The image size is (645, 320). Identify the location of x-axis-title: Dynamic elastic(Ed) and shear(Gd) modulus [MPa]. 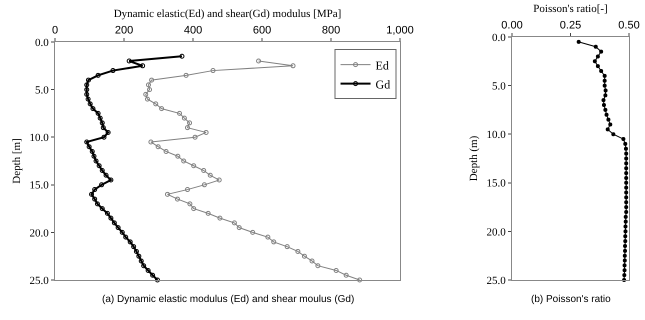
(228, 14).